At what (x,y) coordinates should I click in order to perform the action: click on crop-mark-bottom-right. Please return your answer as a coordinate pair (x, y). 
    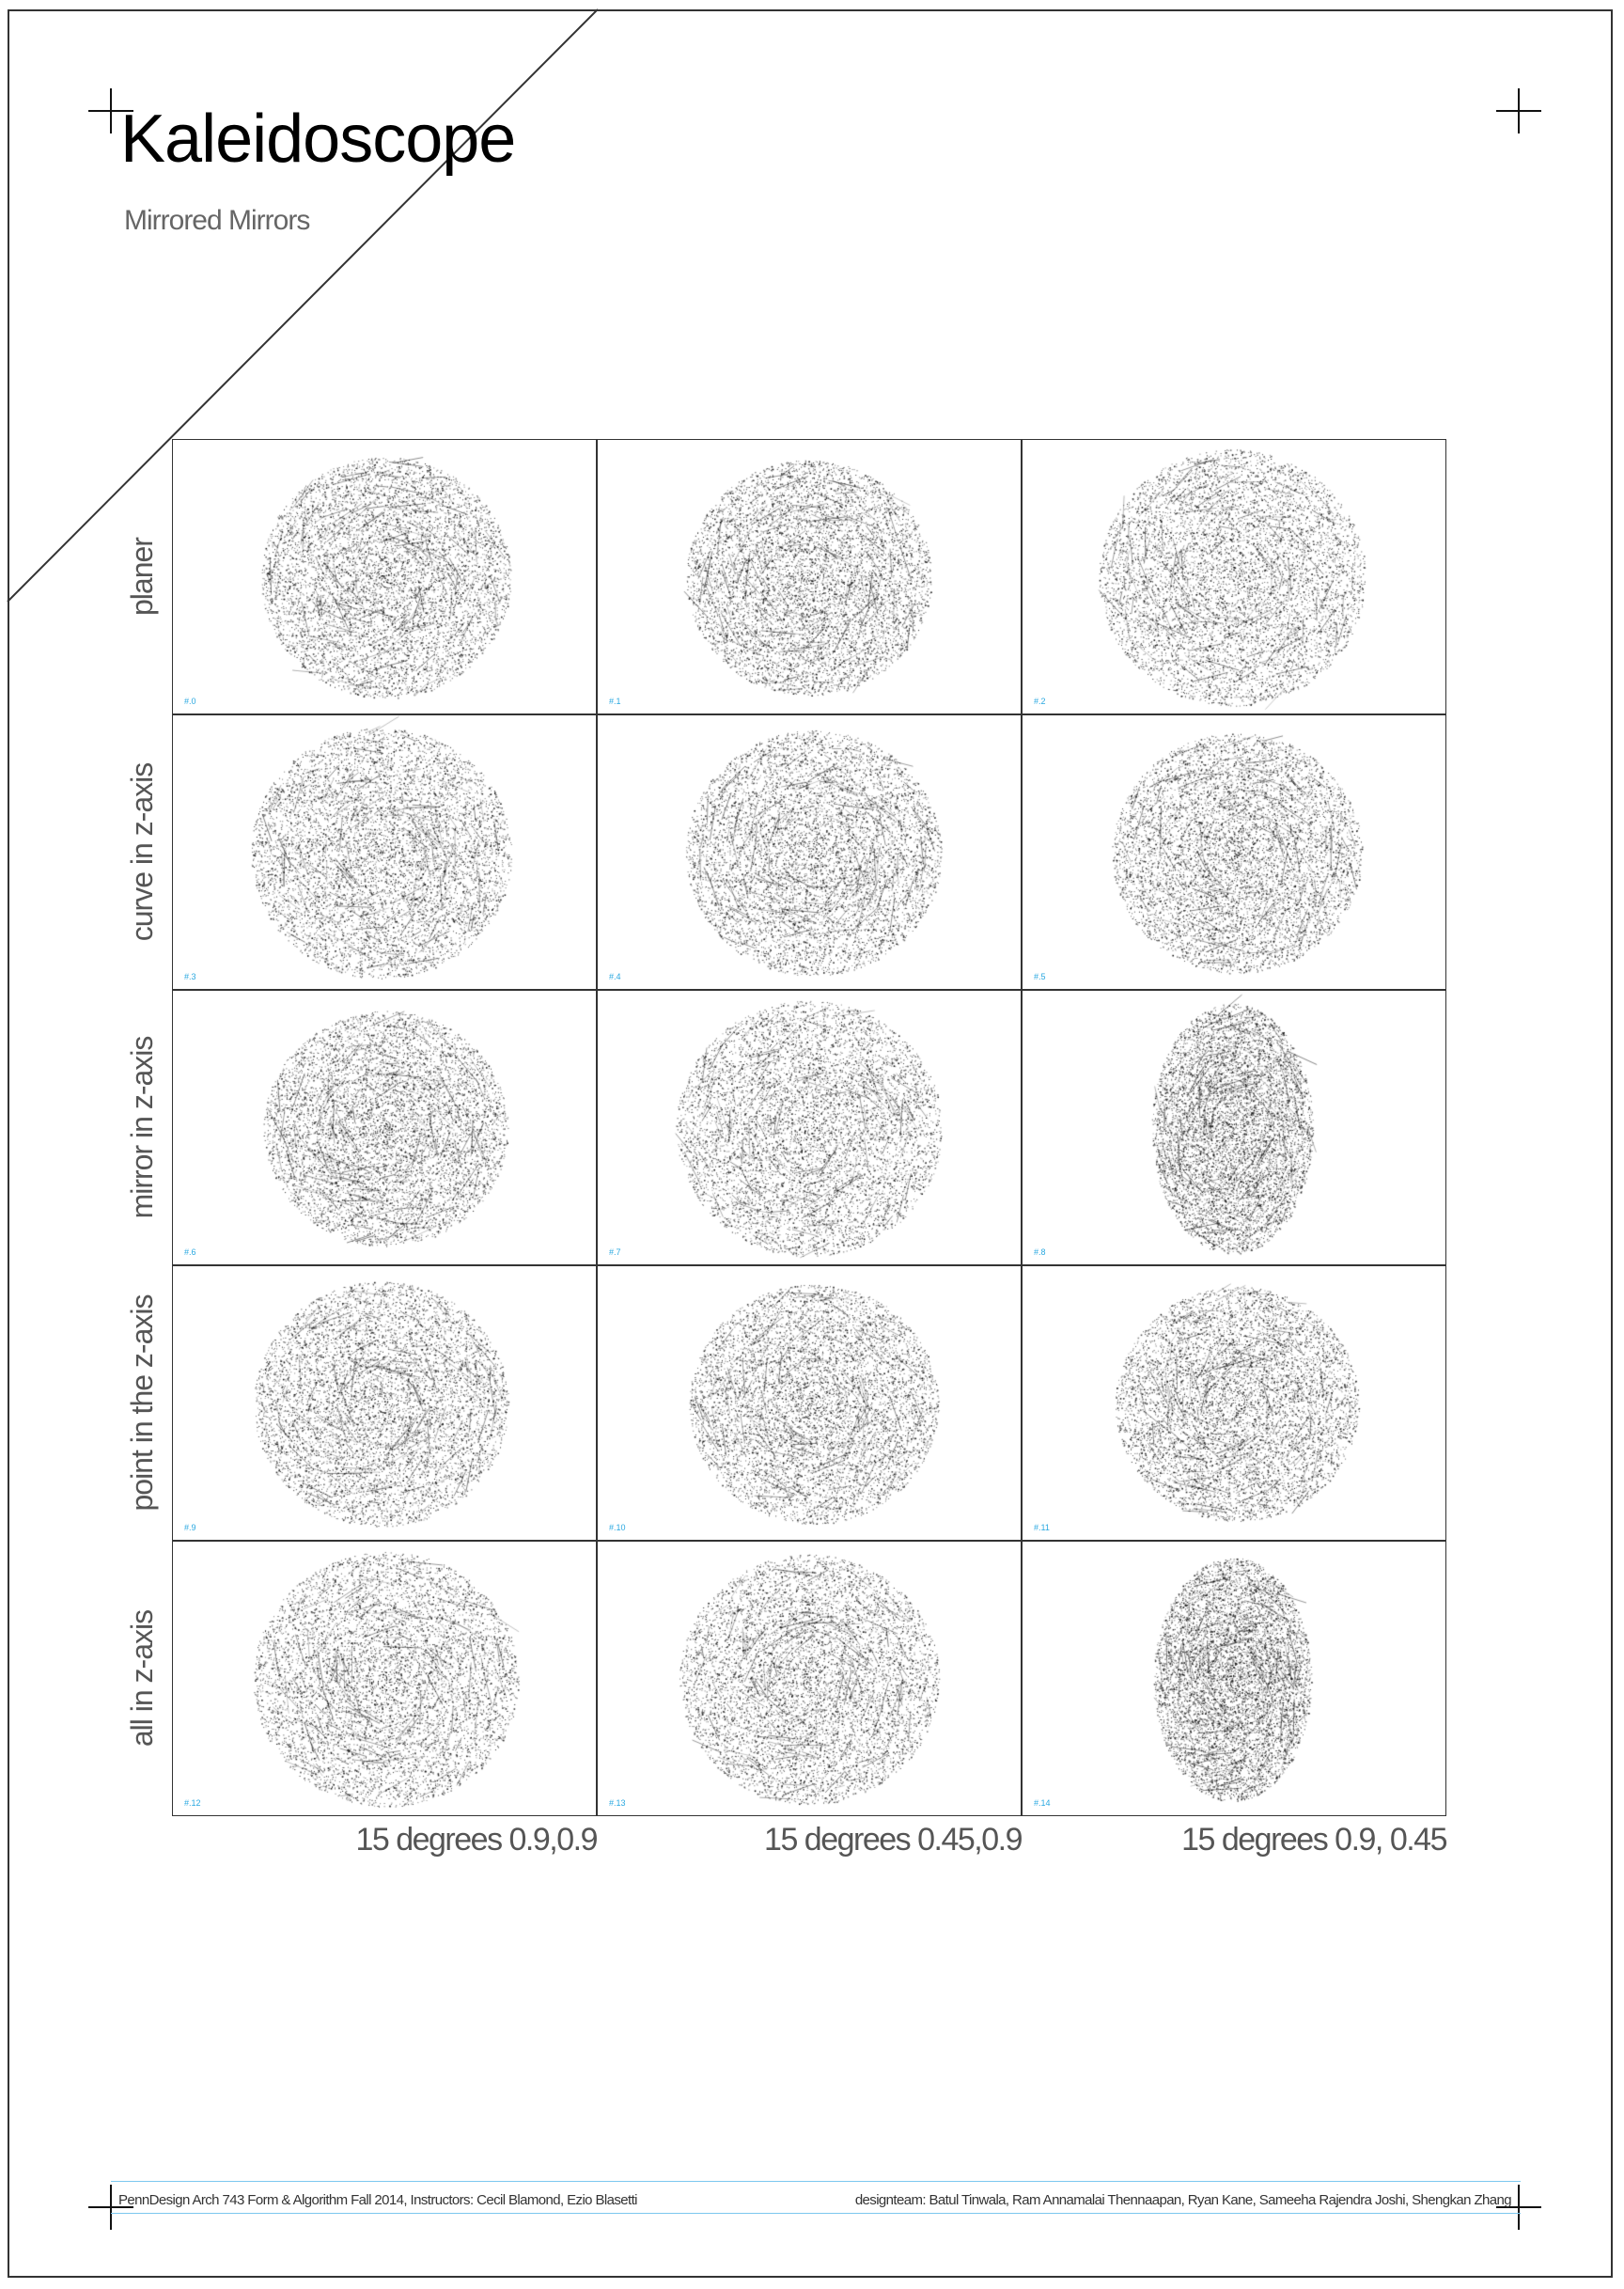
    Looking at the image, I should click on (1518, 2207).